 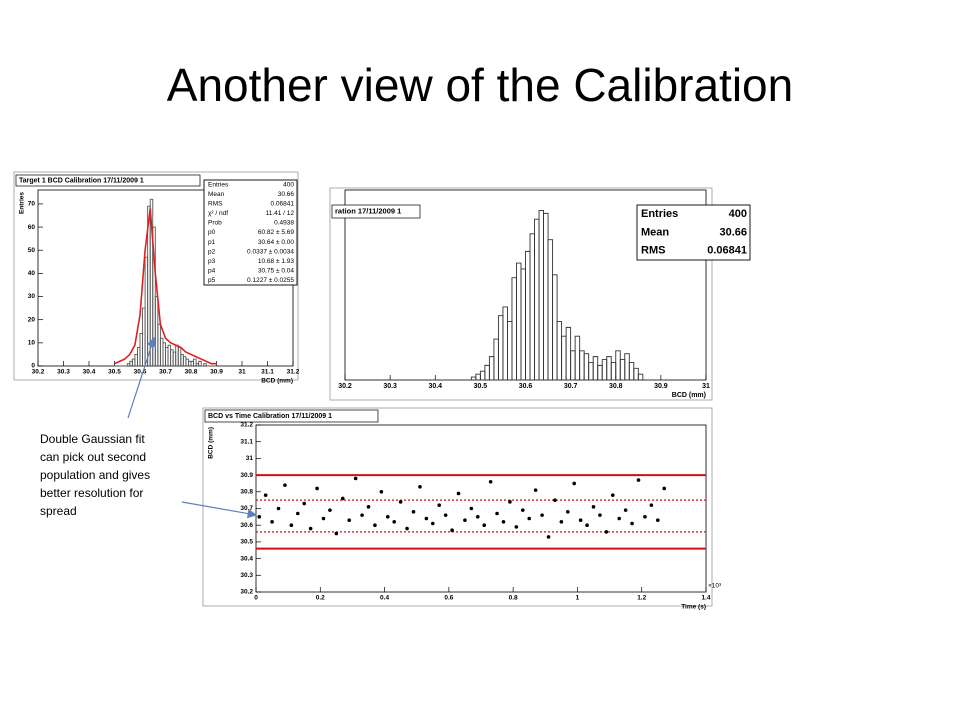 What do you see at coordinates (267, 372) in the screenshot?
I see `x-tick-label: 31.1` at bounding box center [267, 372].